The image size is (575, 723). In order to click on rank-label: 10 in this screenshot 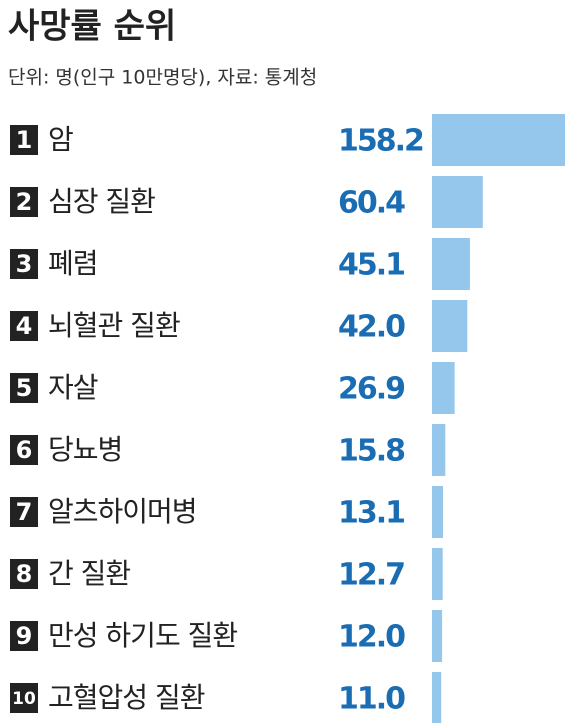, I will do `click(24, 699)`.